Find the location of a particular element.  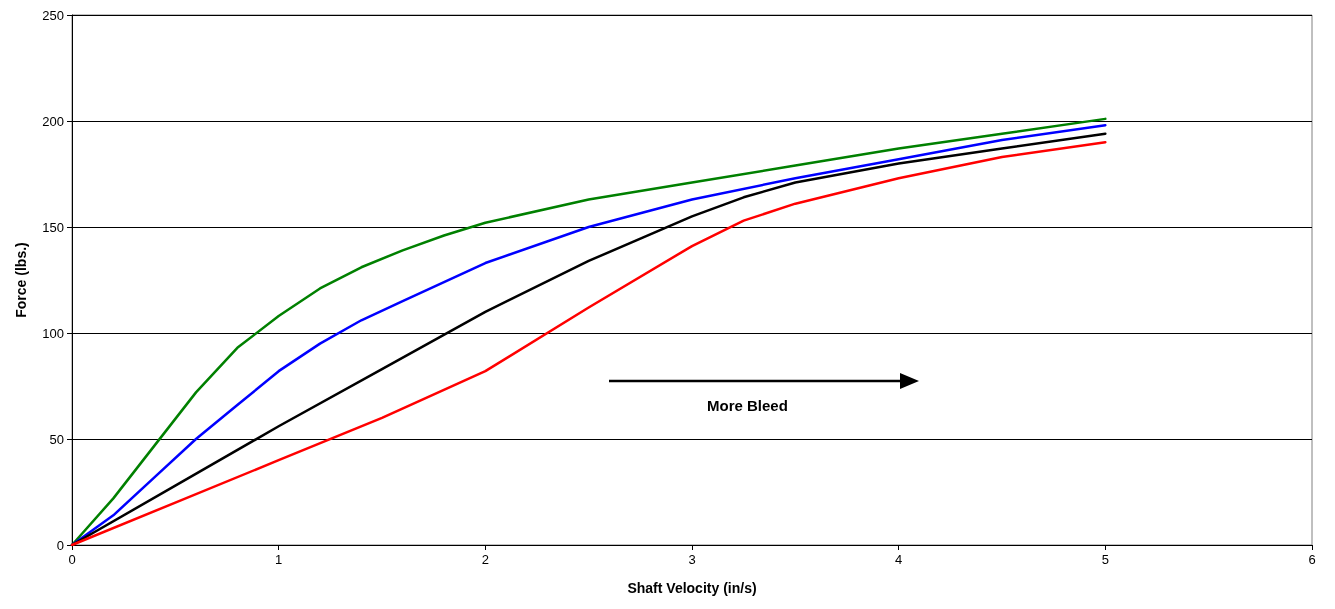

x-tick-label: 5 is located at coordinates (1105, 559).